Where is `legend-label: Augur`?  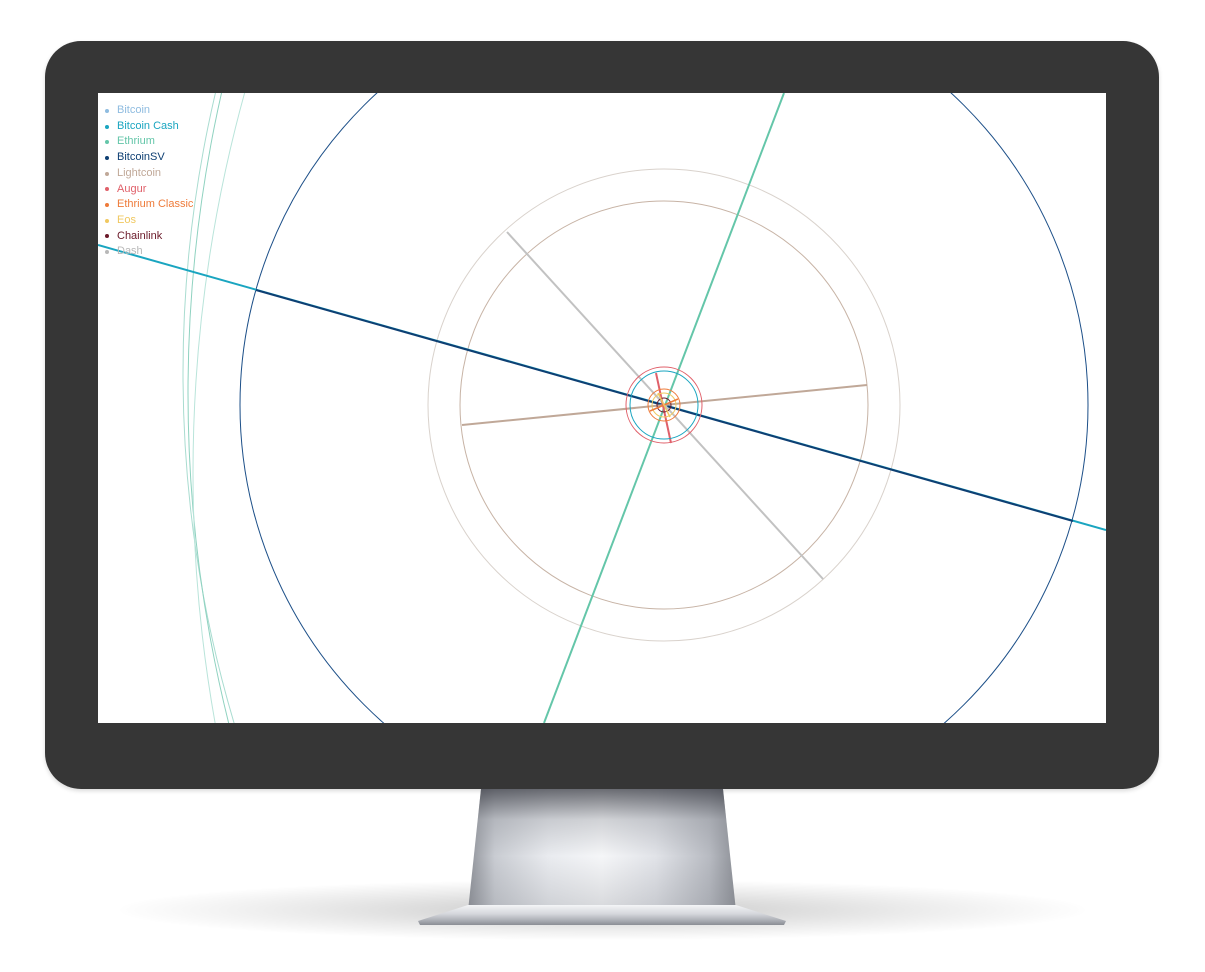
legend-label: Augur is located at coordinates (132, 188).